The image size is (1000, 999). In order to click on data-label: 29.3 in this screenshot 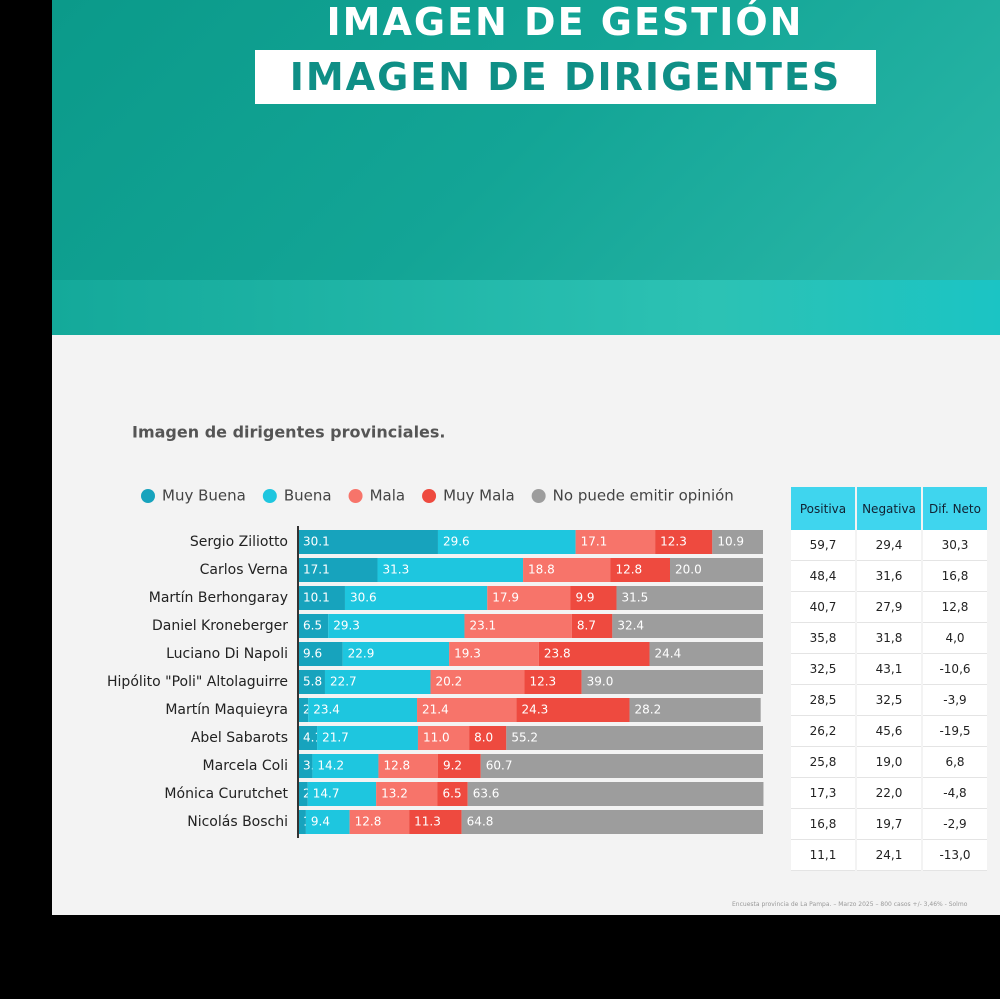, I will do `click(346, 626)`.